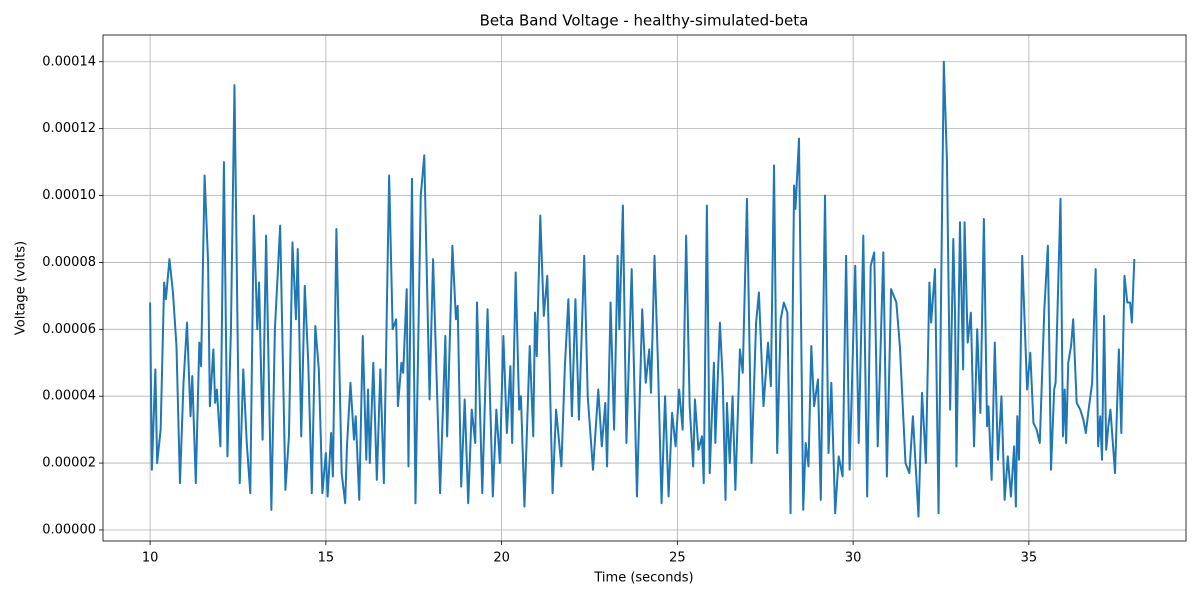 The height and width of the screenshot is (600, 1200). Describe the element at coordinates (69, 128) in the screenshot. I see `y-tick-label: 0.00012` at that location.